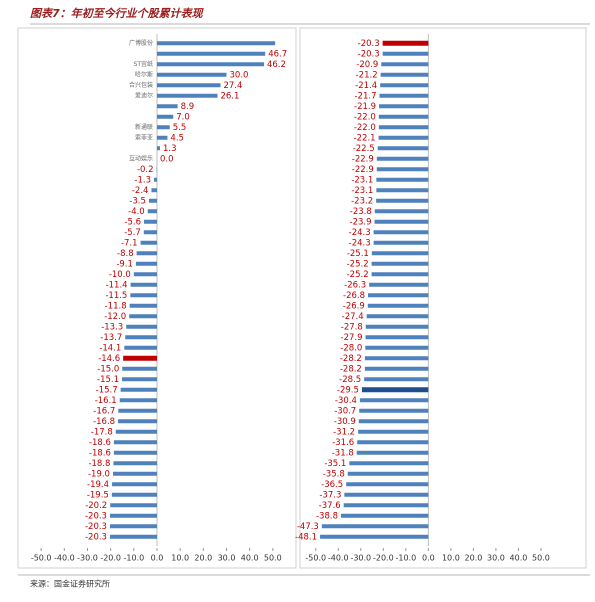 This screenshot has height=602, width=595. What do you see at coordinates (141, 158) in the screenshot?
I see `category-label: 互动娱乐` at bounding box center [141, 158].